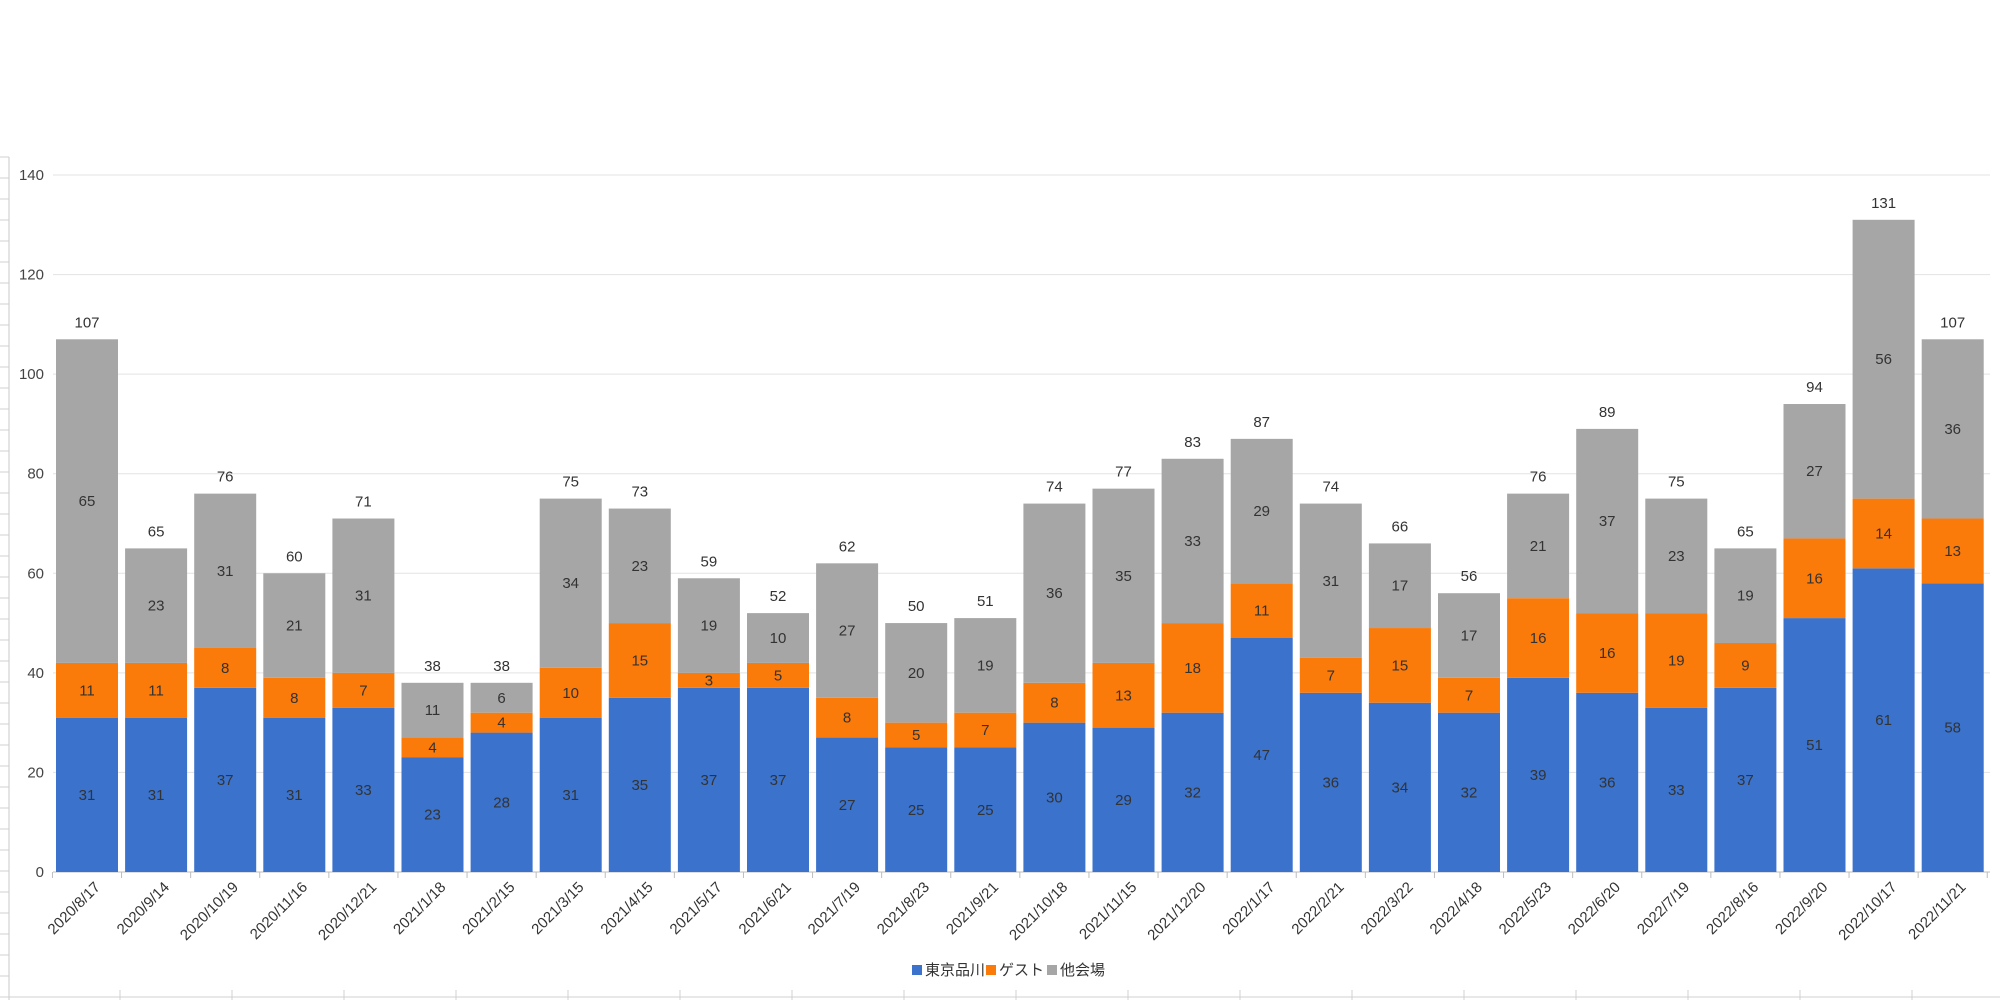 The height and width of the screenshot is (1000, 2000). What do you see at coordinates (1663, 908) in the screenshot?
I see `x-tick-label: 2022/7/19` at bounding box center [1663, 908].